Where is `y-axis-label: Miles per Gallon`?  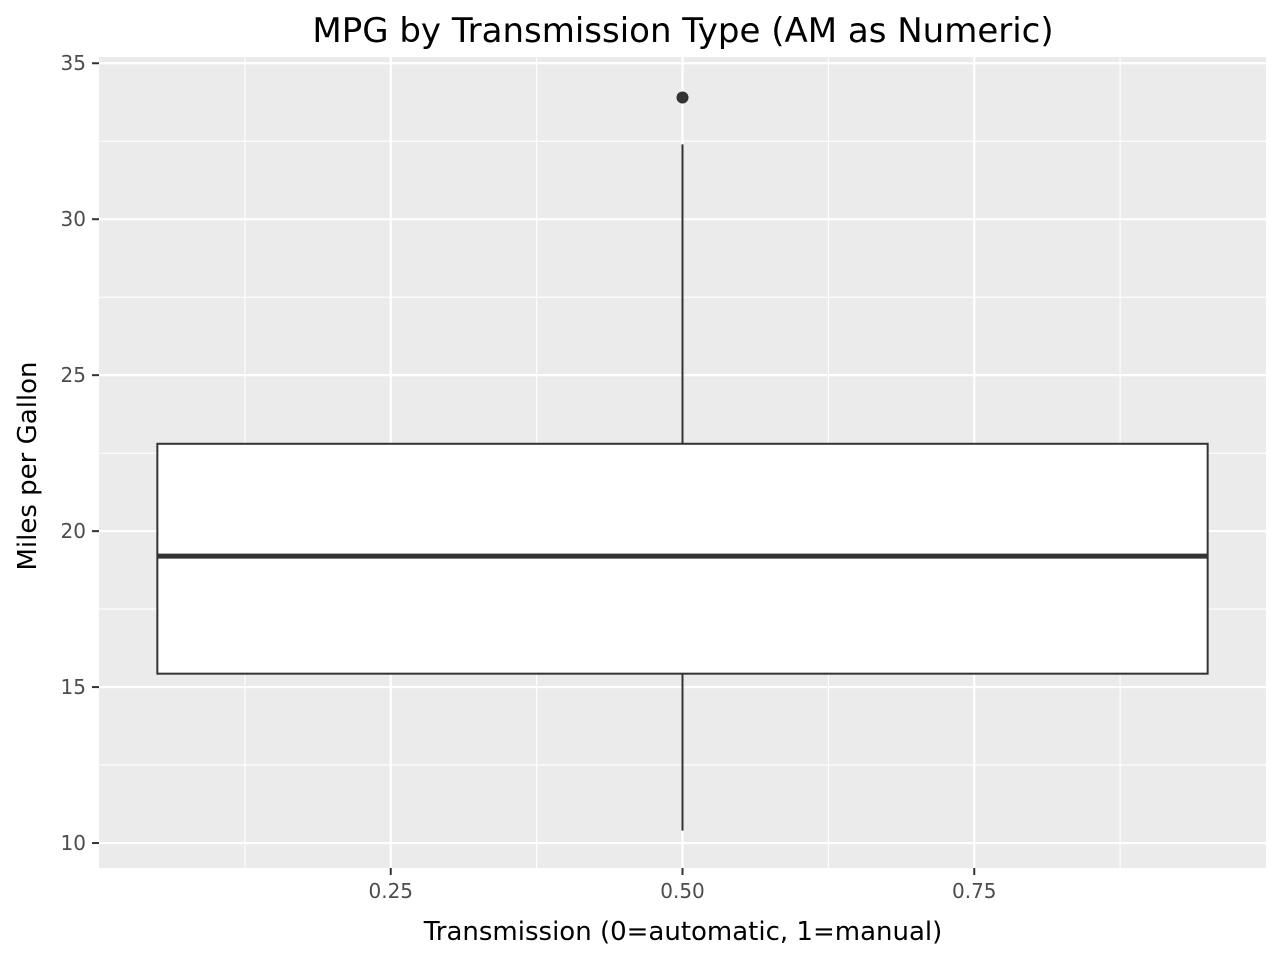
y-axis-label: Miles per Gallon is located at coordinates (28, 465).